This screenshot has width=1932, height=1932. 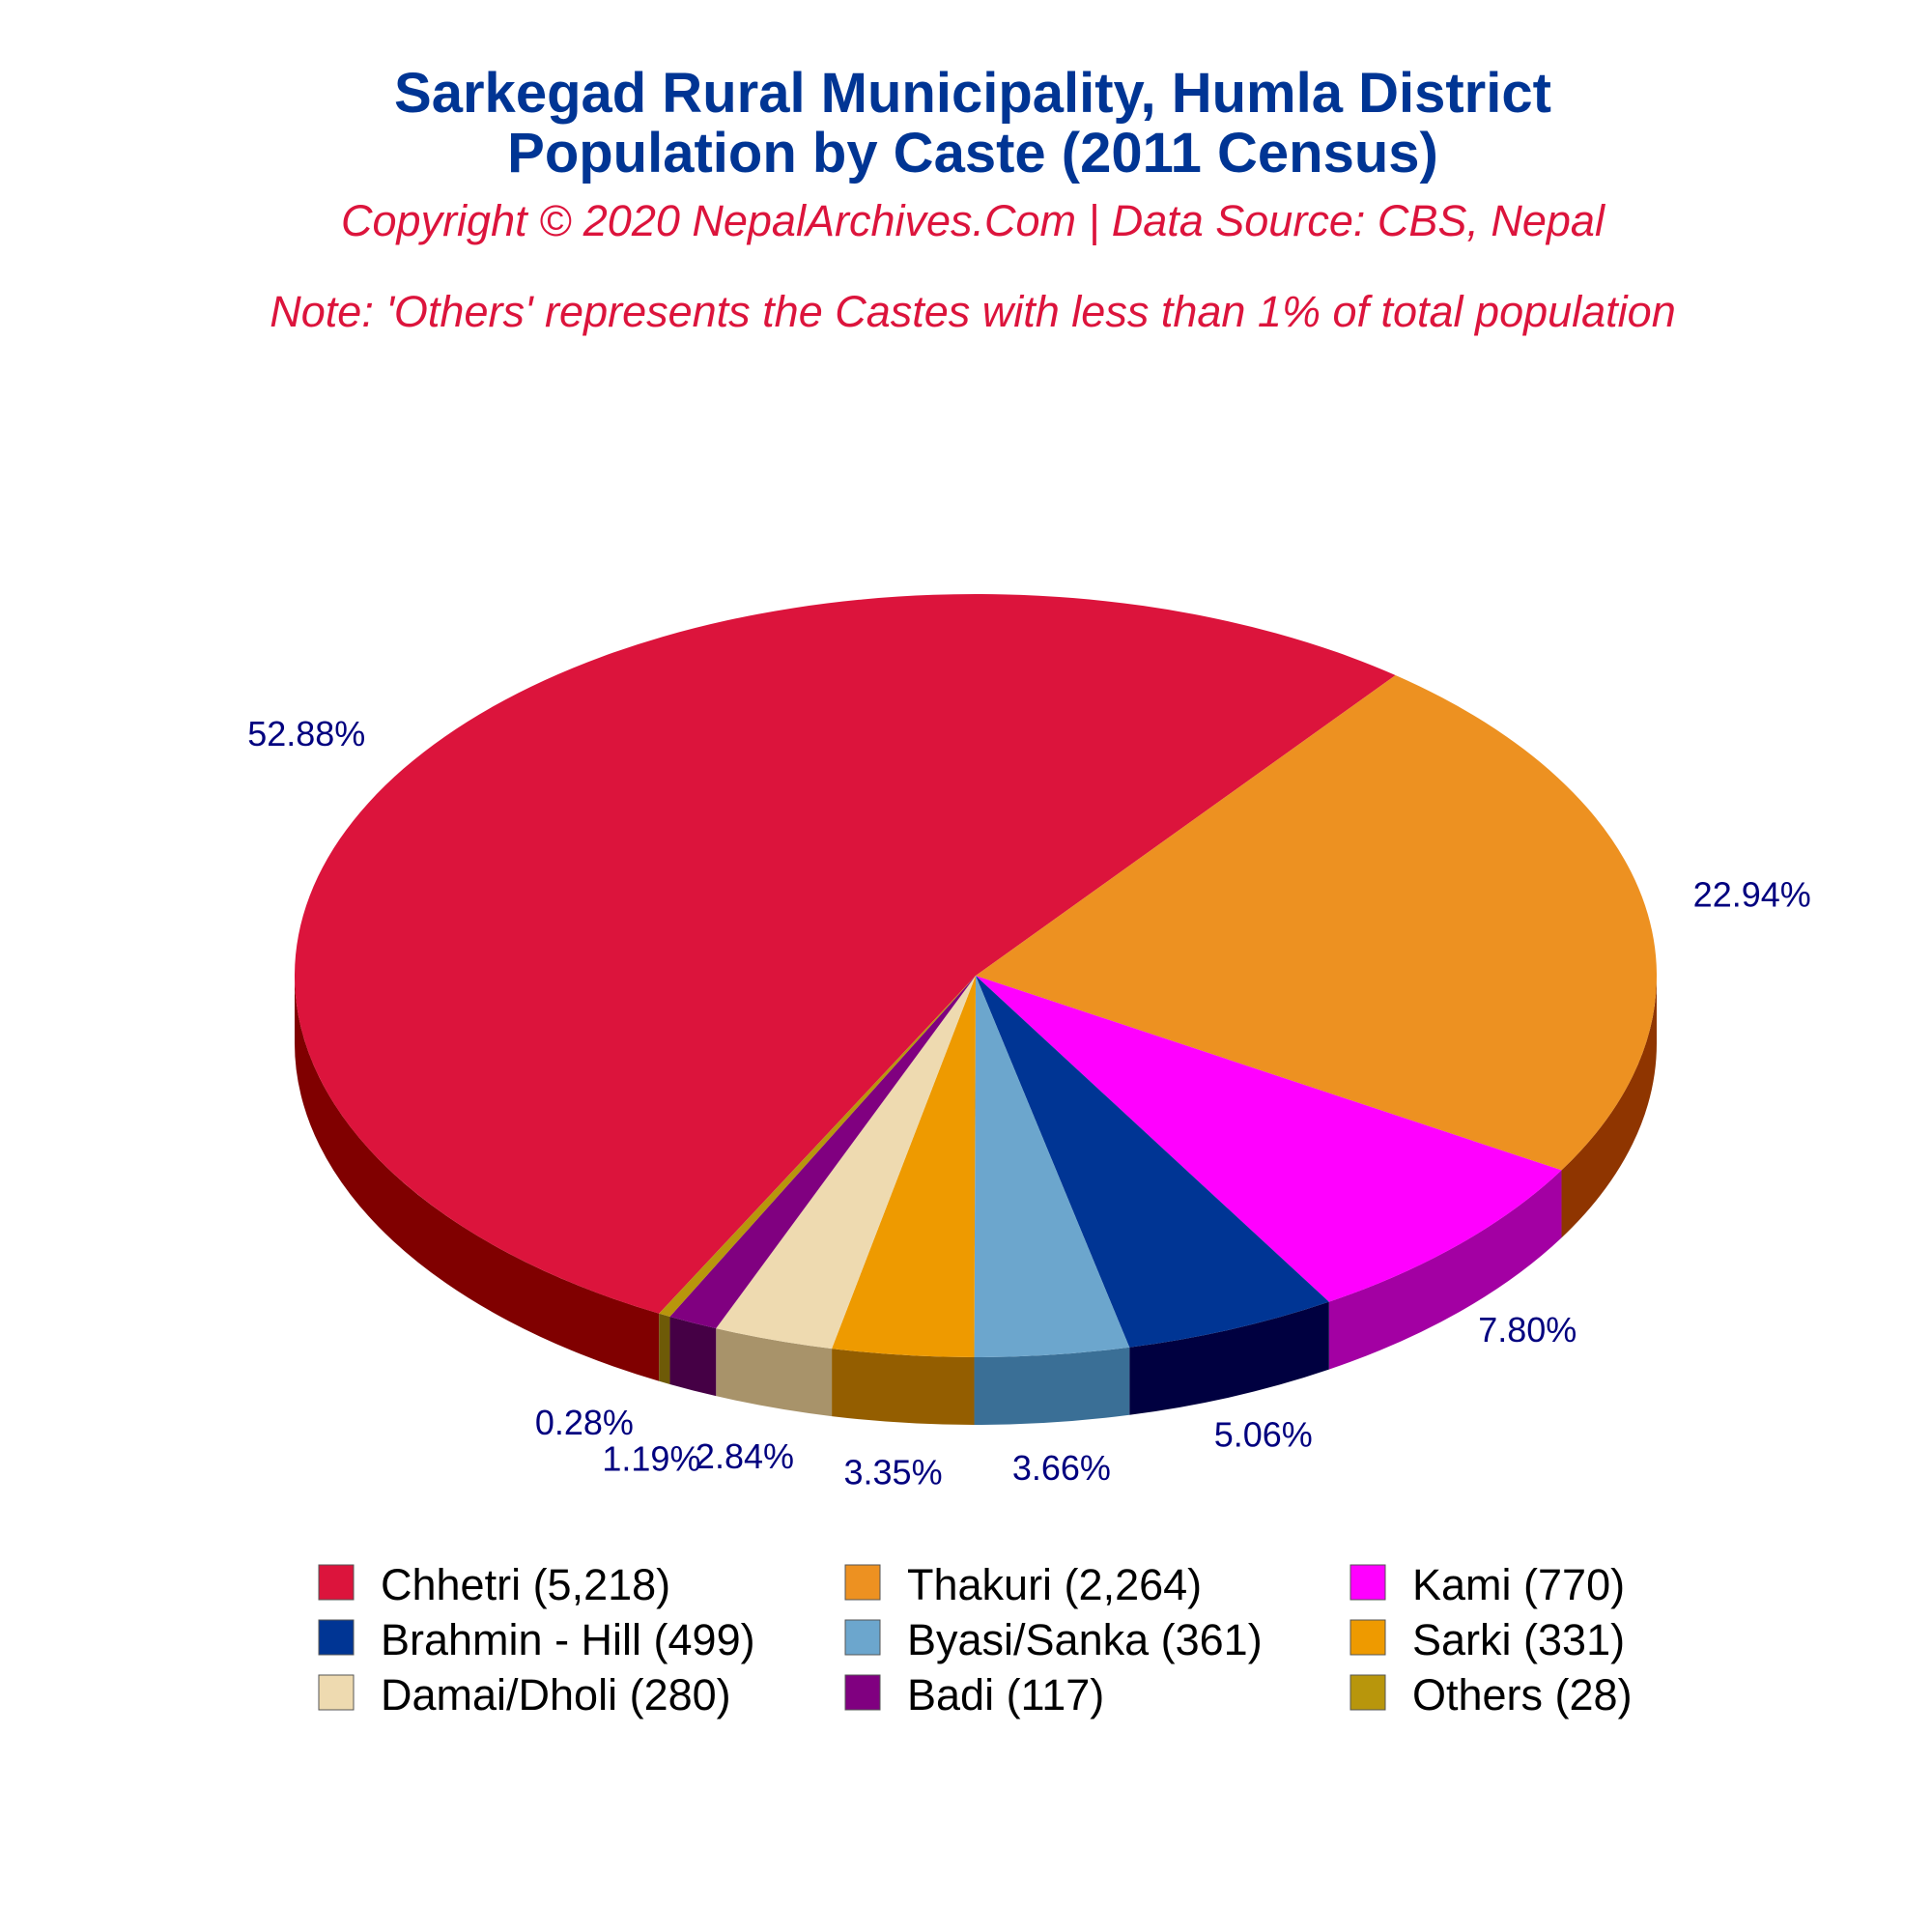 I want to click on legend-label-0: Chhetri (5,218), so click(x=525, y=1584).